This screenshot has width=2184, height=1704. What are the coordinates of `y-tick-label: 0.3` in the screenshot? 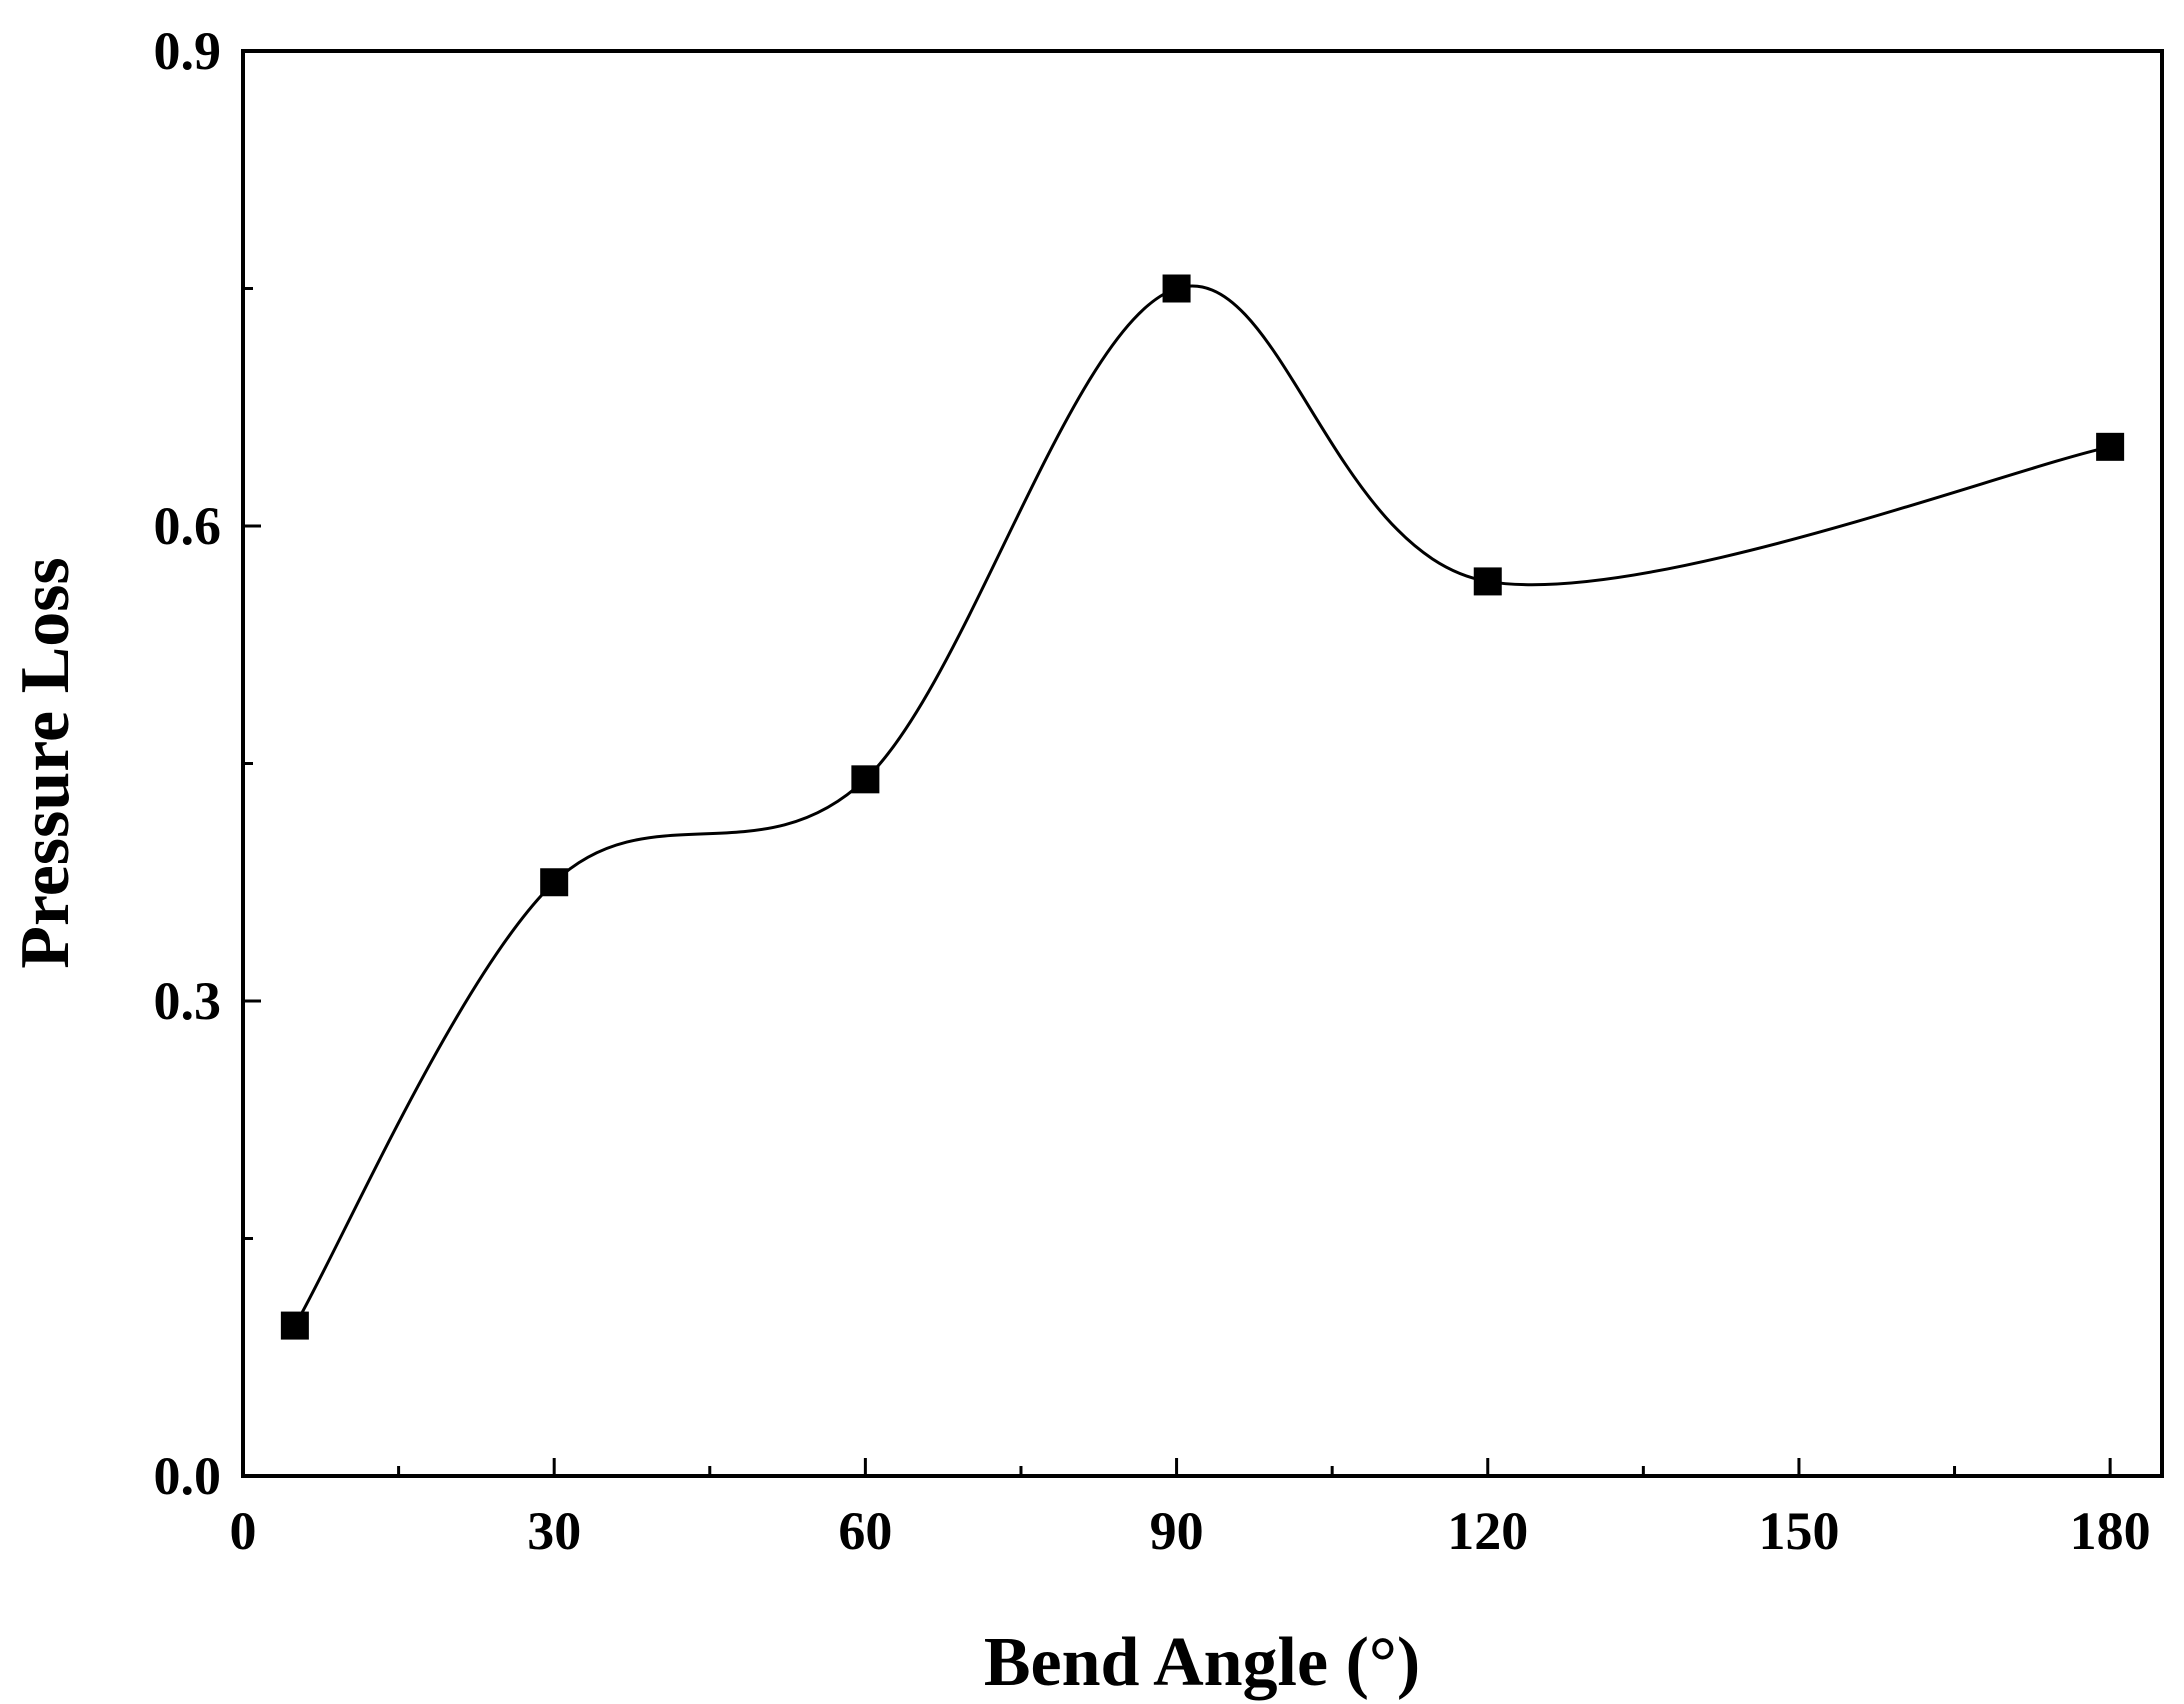 It's located at (188, 1001).